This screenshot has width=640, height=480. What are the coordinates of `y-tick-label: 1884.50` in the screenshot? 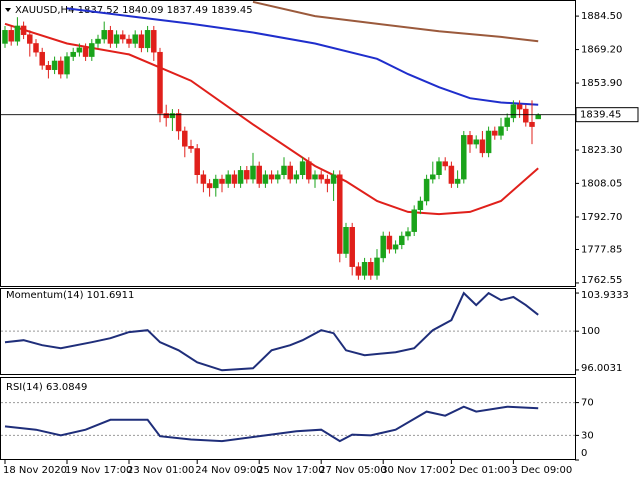 It's located at (601, 16).